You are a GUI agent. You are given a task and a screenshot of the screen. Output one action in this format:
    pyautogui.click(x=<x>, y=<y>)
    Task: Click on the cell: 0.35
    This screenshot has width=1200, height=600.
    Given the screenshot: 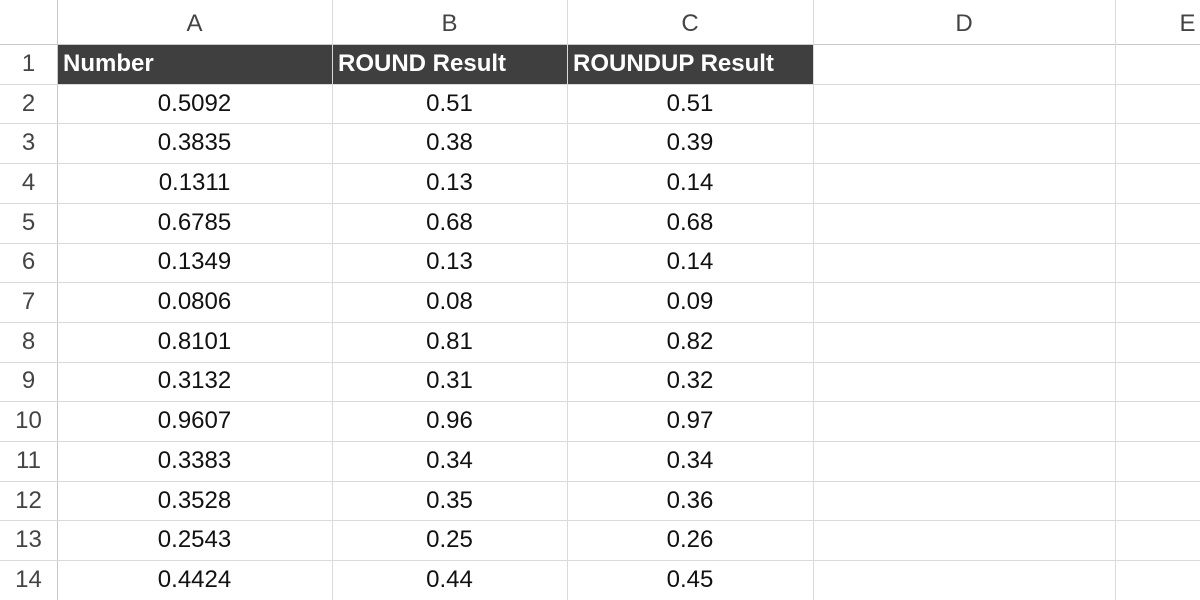 What is the action you would take?
    pyautogui.click(x=449, y=500)
    